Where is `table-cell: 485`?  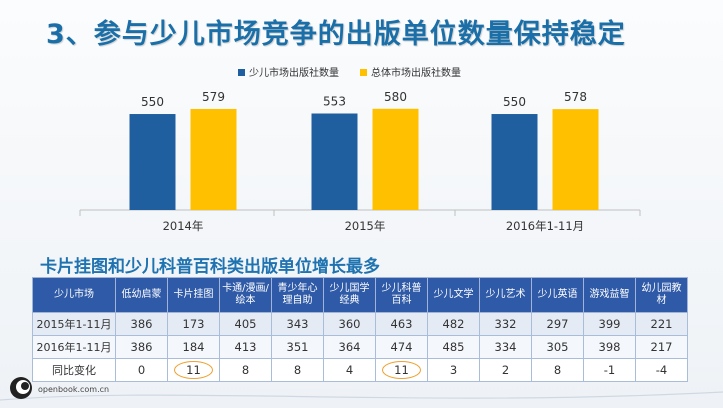
table-cell: 485 is located at coordinates (453, 347).